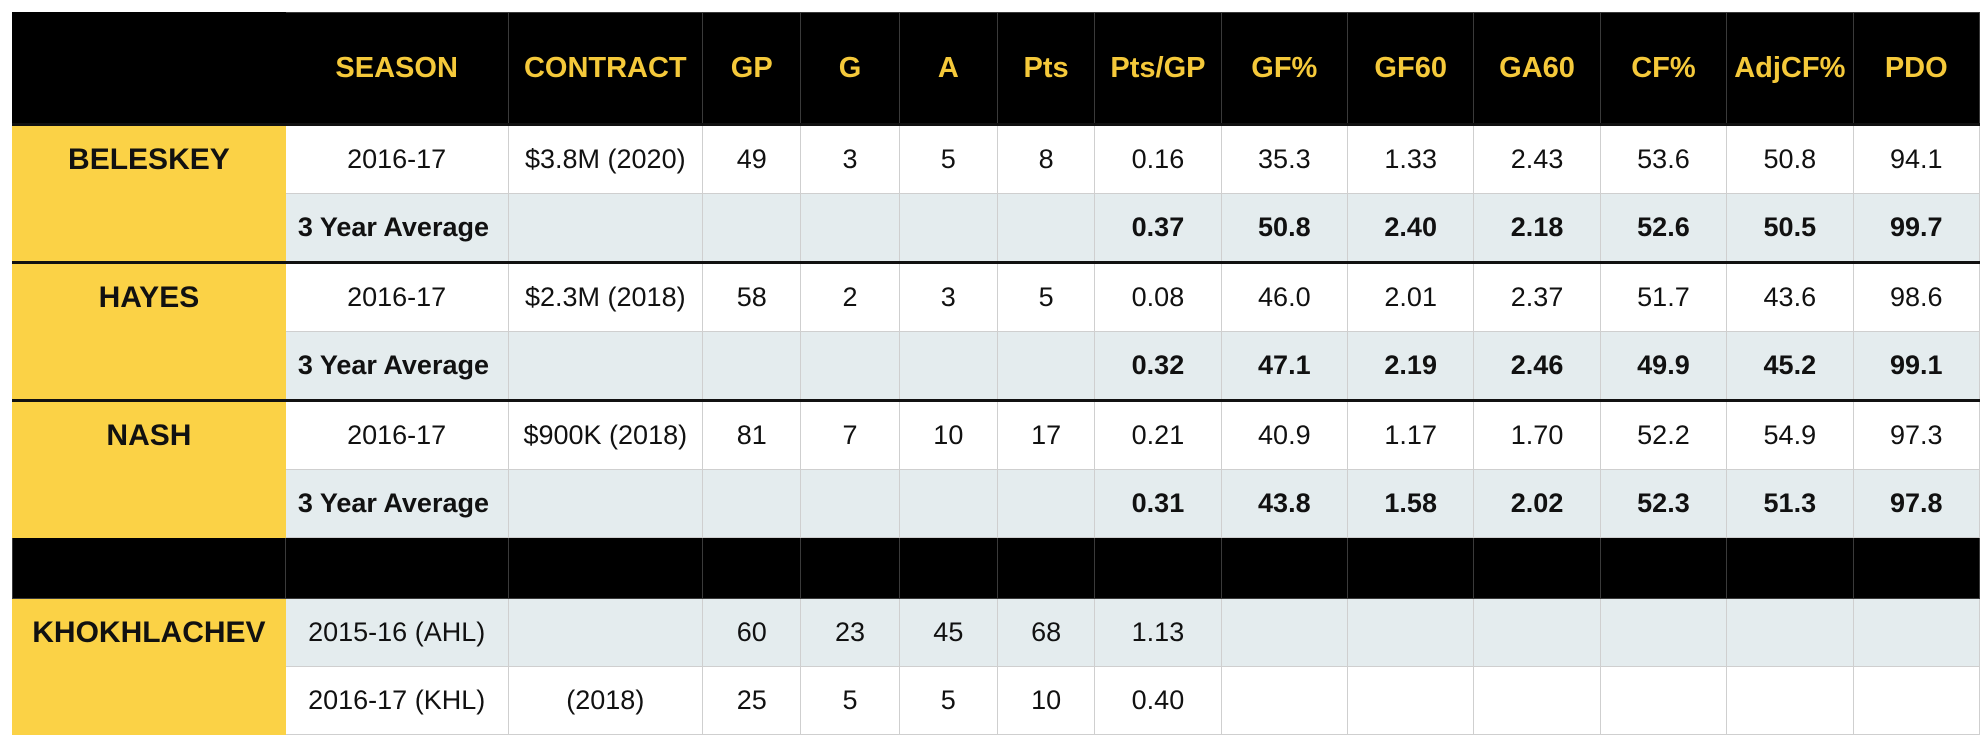 The width and height of the screenshot is (1987, 742). I want to click on adjcf-pct-cell: 54.9, so click(1790, 434).